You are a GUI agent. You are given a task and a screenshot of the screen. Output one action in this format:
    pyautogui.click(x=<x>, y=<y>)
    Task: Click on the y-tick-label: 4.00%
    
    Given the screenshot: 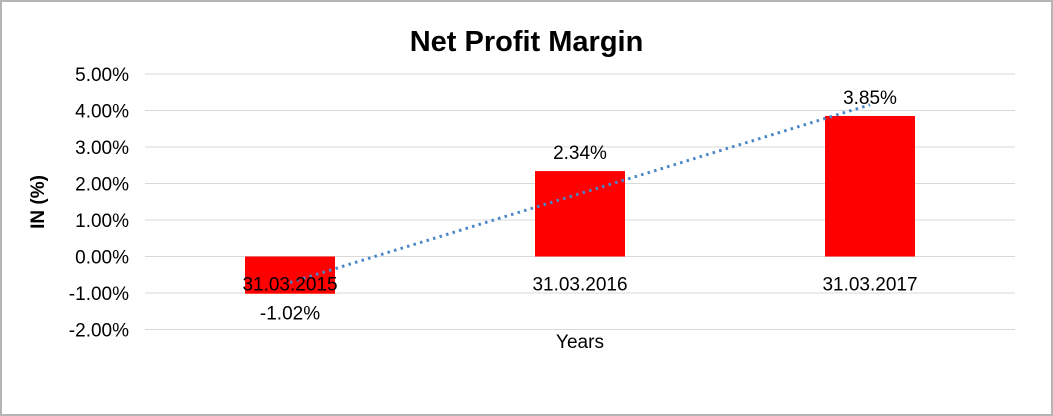 What is the action you would take?
    pyautogui.click(x=102, y=112)
    